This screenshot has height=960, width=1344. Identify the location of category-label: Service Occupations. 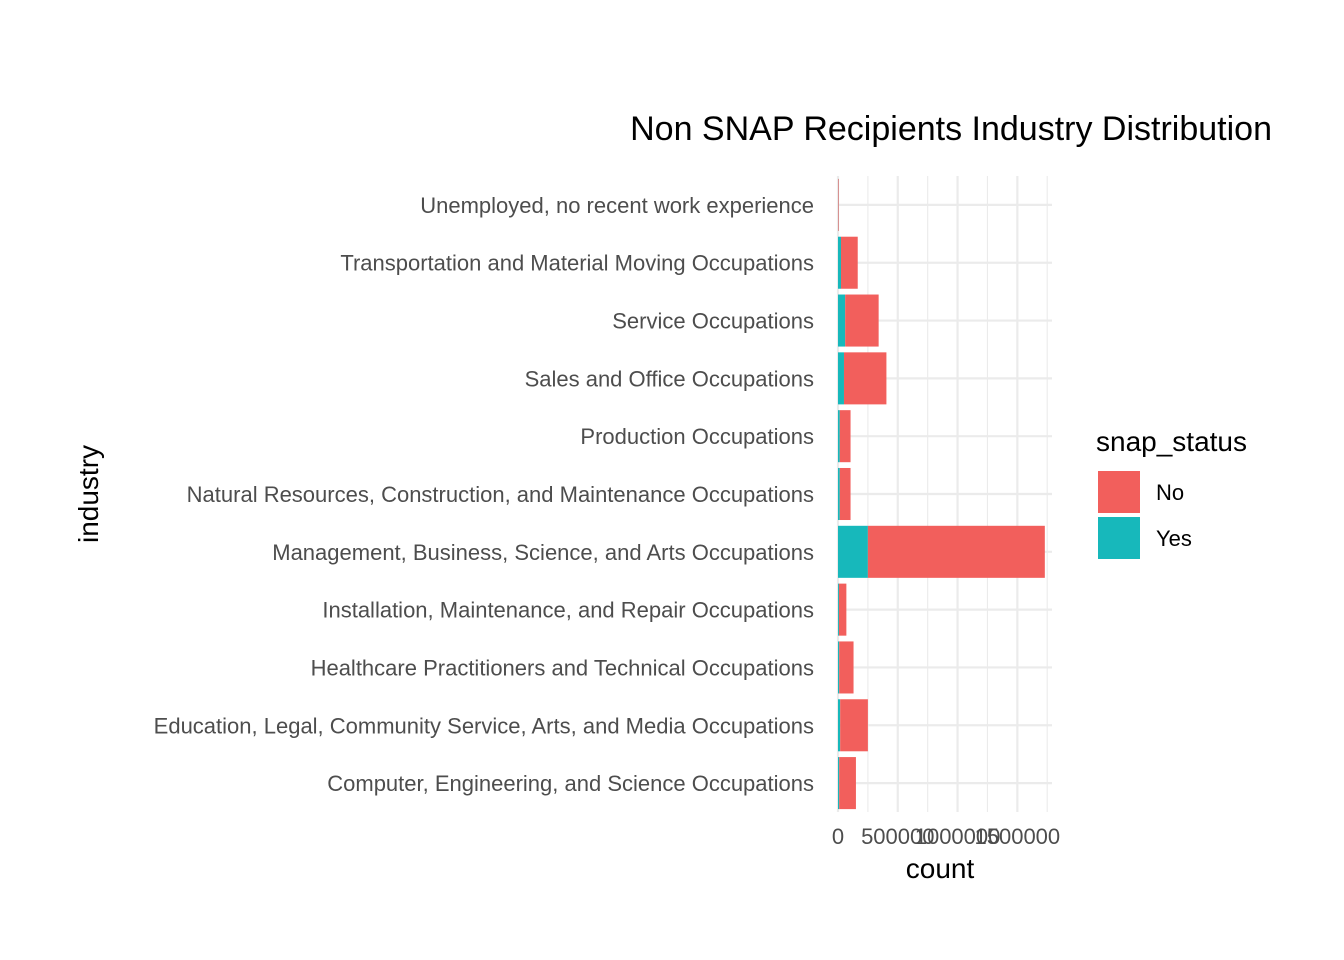
(713, 321).